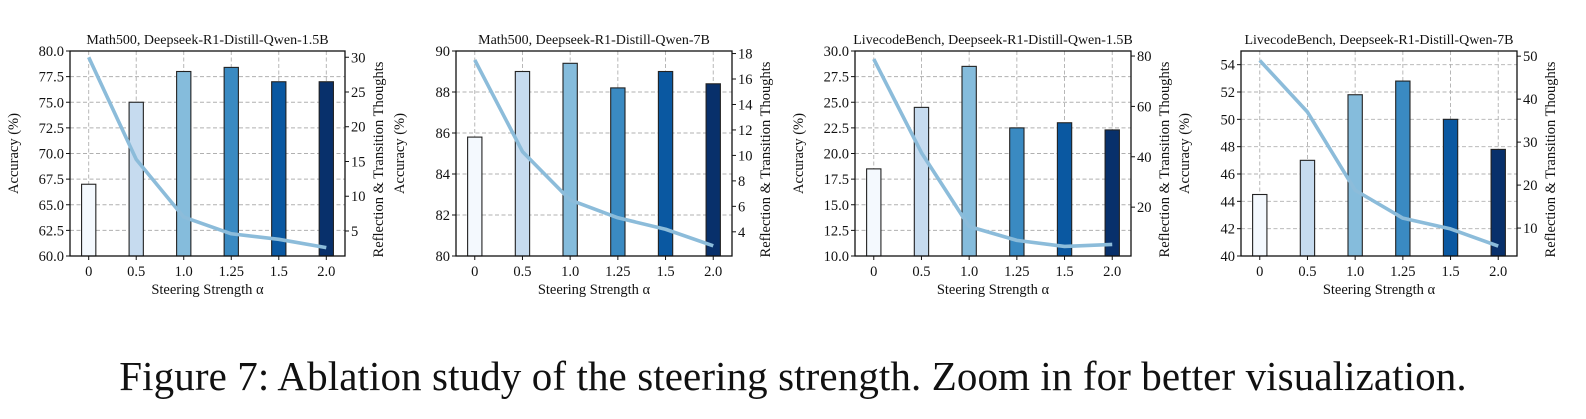 Image resolution: width=1586 pixels, height=419 pixels. I want to click on y2-tick-label: 25, so click(358, 93).